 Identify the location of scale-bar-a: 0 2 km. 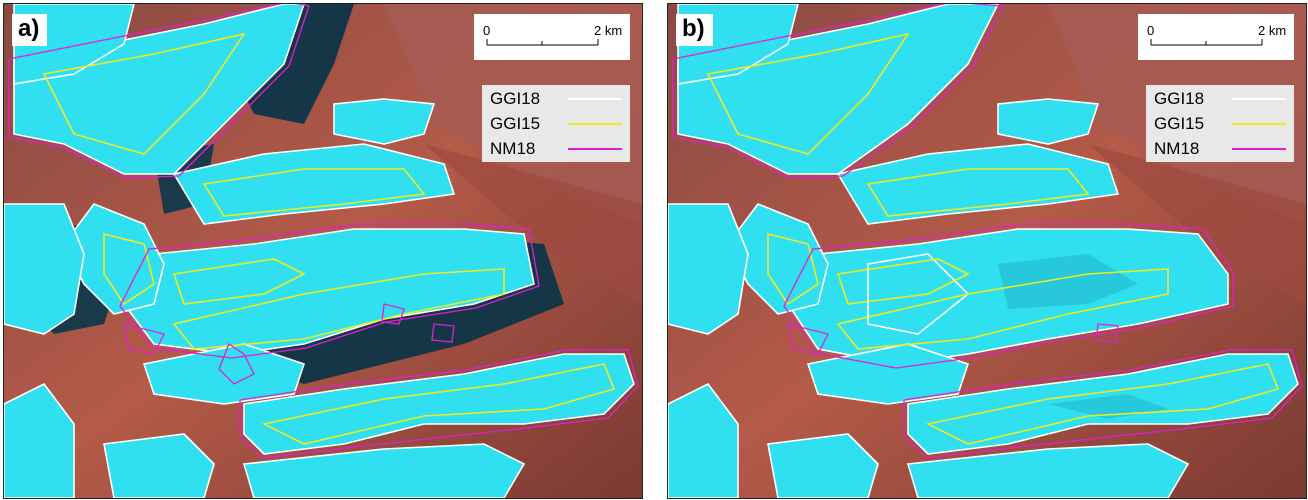
(552, 37).